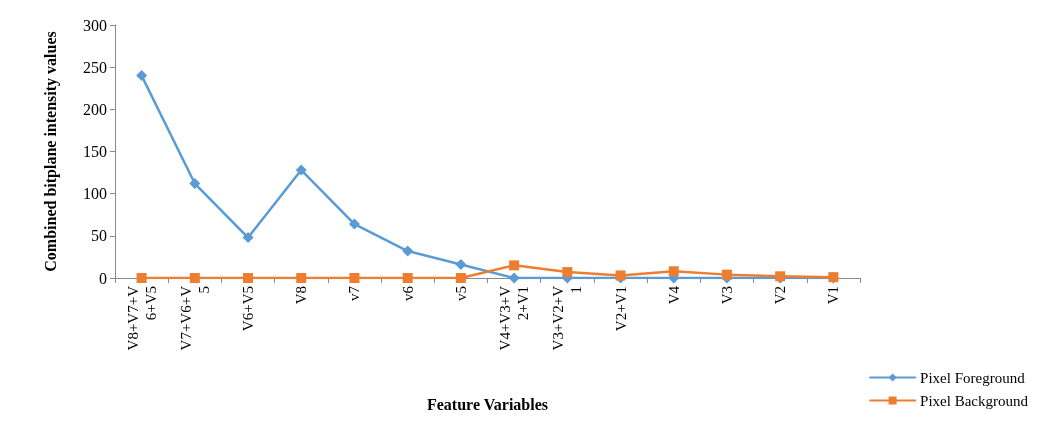  I want to click on y-tick-label: 200, so click(95, 109).